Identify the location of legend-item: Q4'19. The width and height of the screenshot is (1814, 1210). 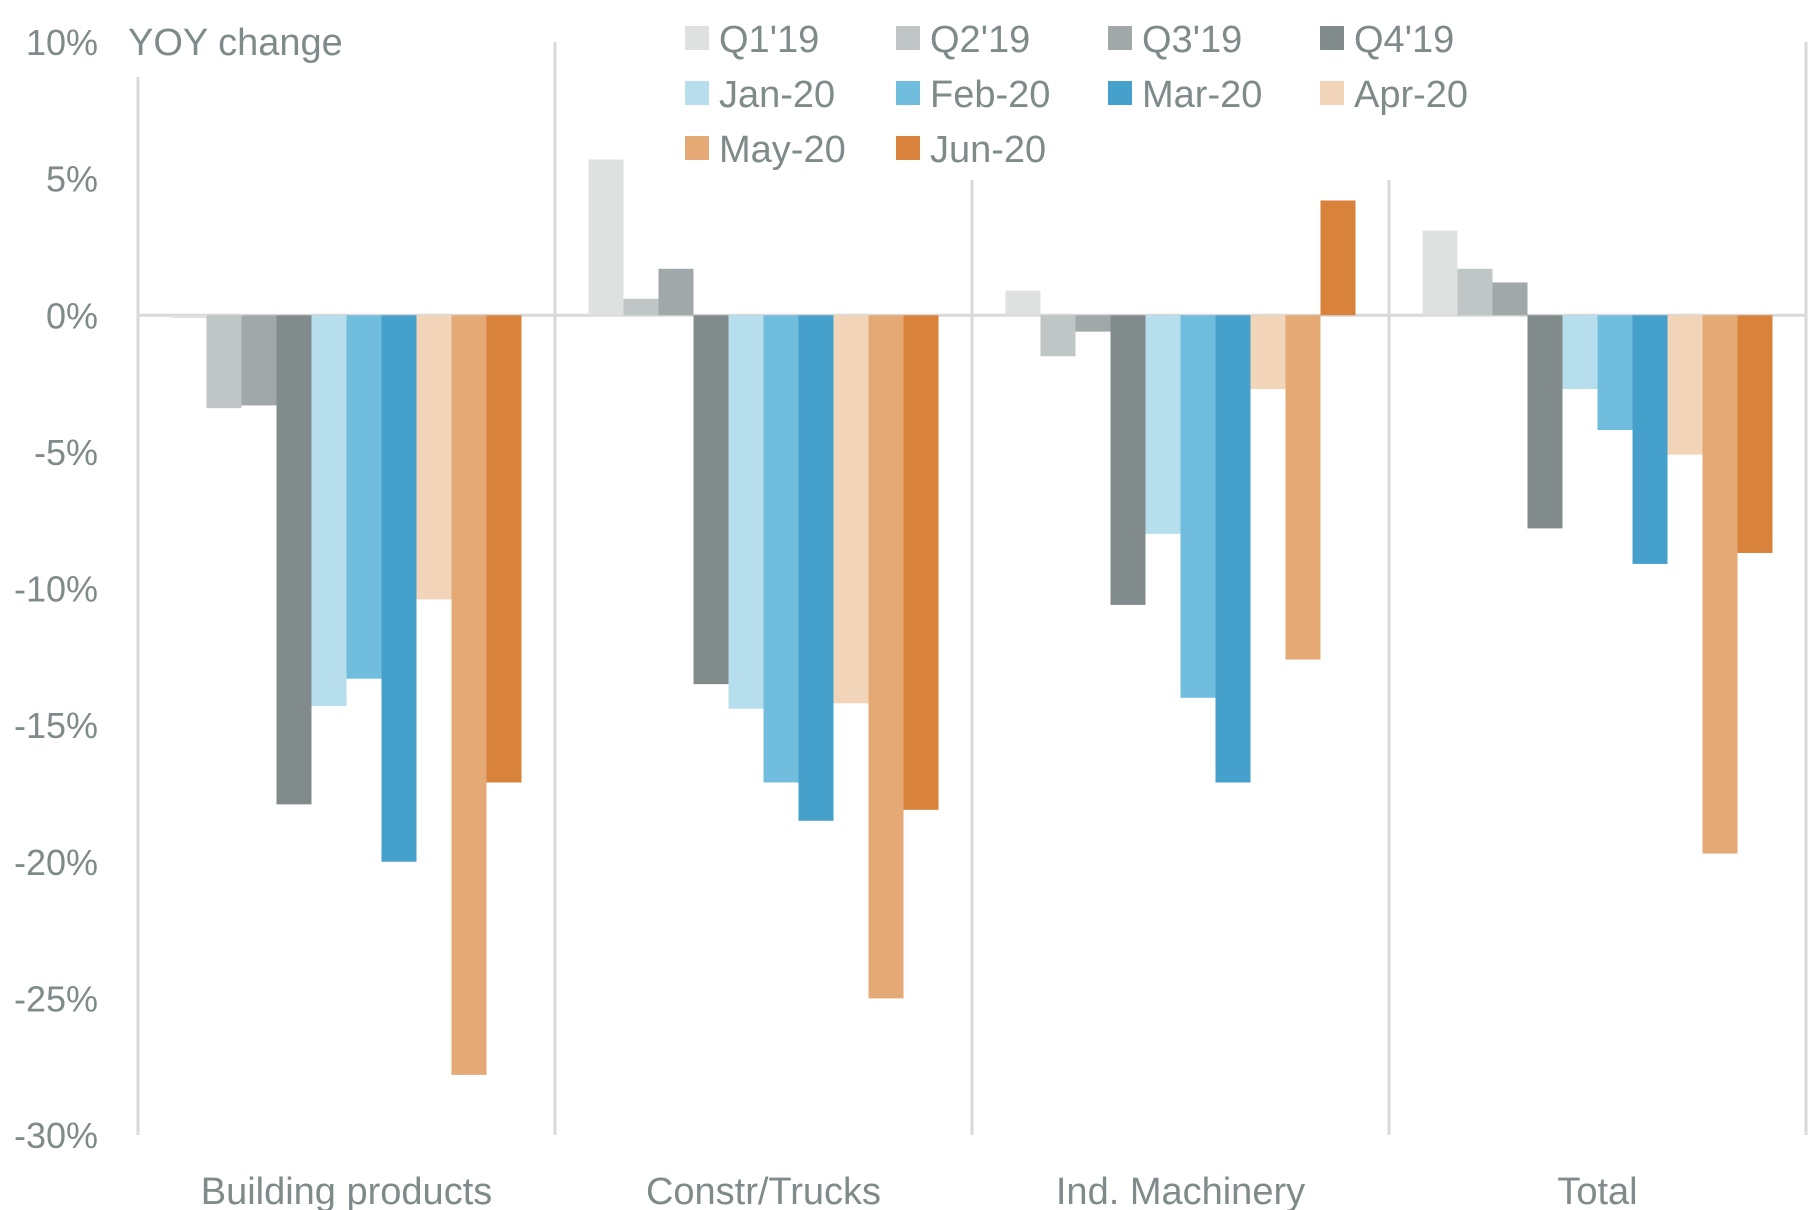
(1387, 40).